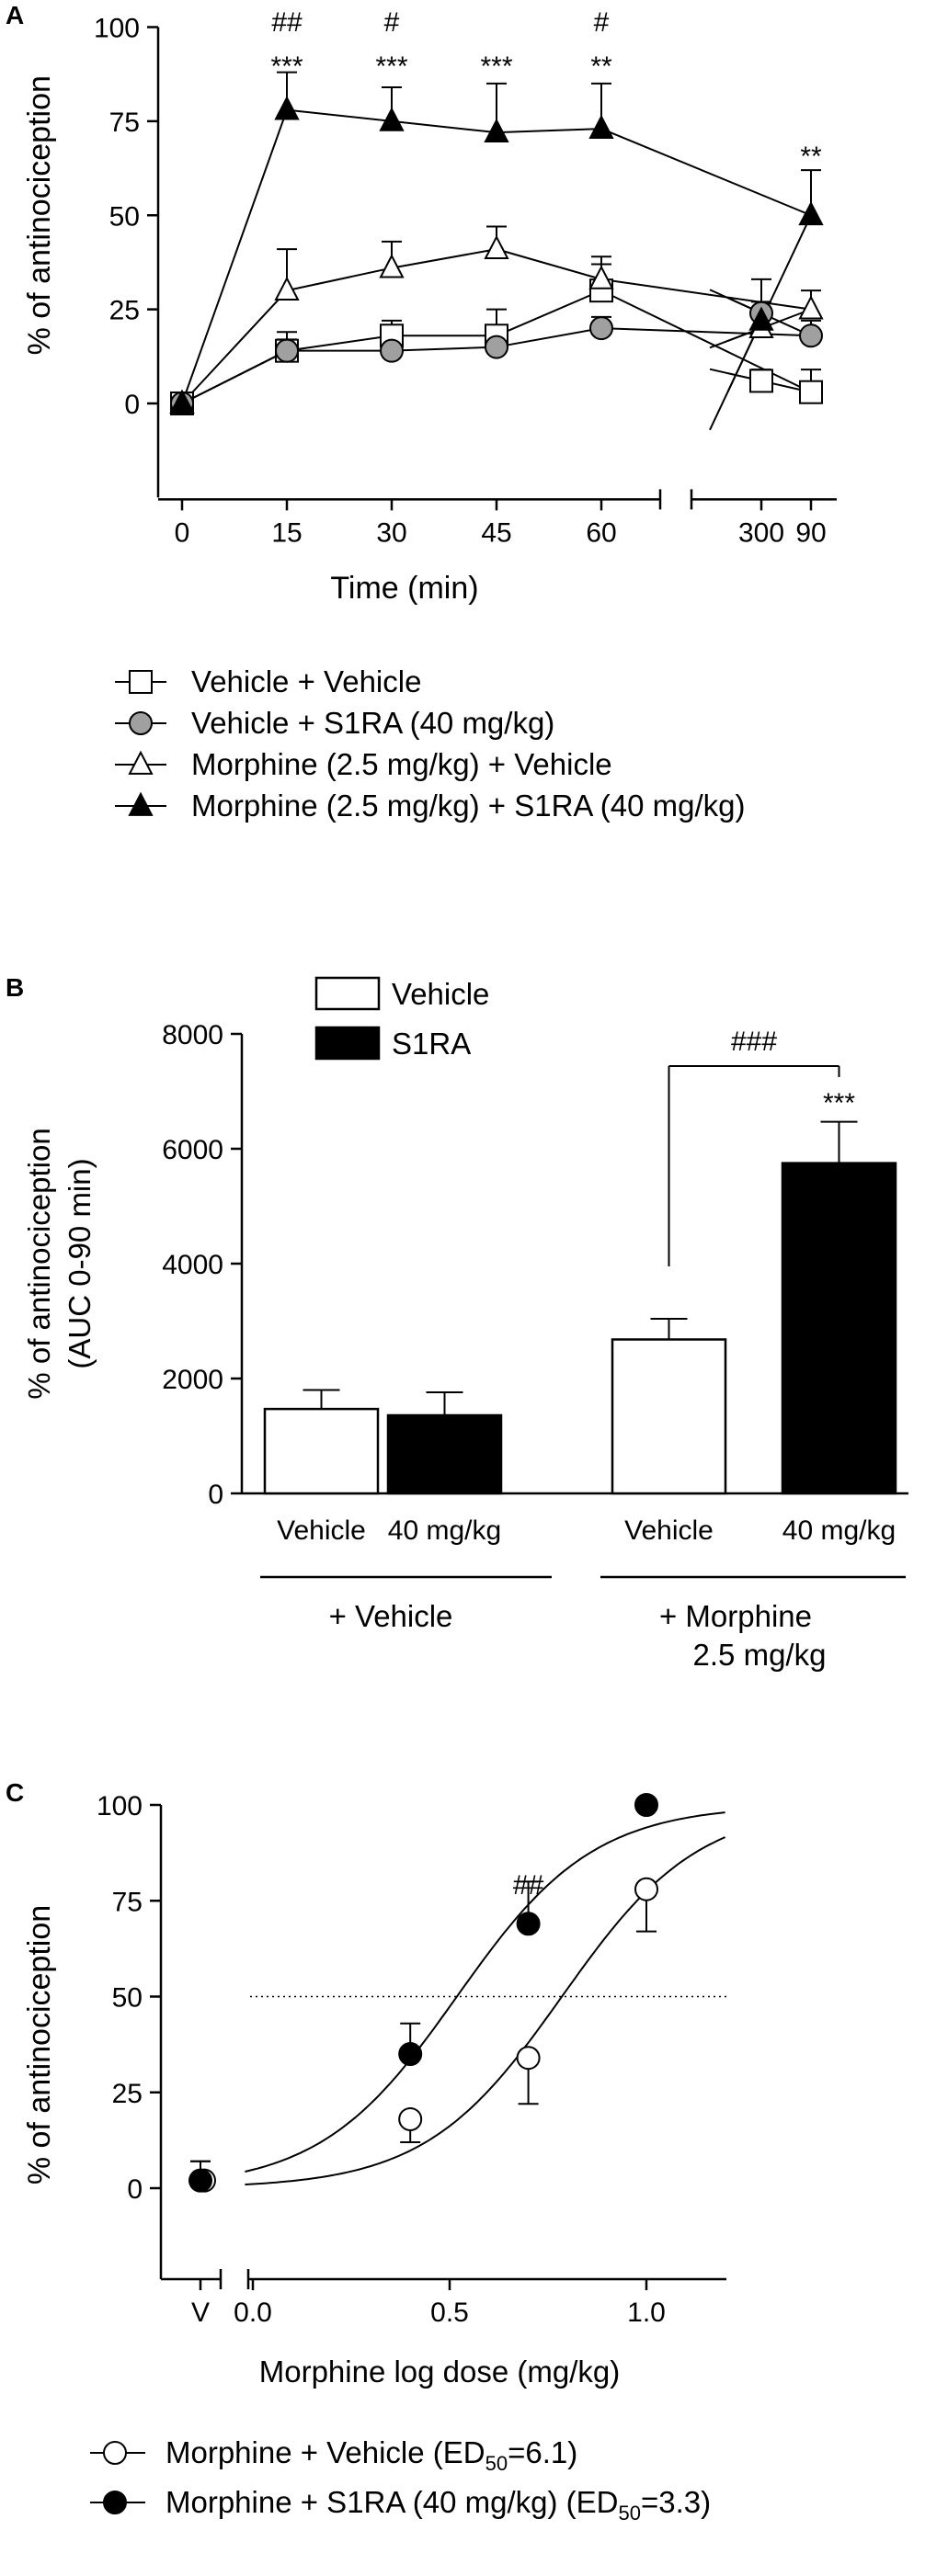 The width and height of the screenshot is (925, 2576). What do you see at coordinates (810, 532) in the screenshot?
I see `a-x-tick-label: 90` at bounding box center [810, 532].